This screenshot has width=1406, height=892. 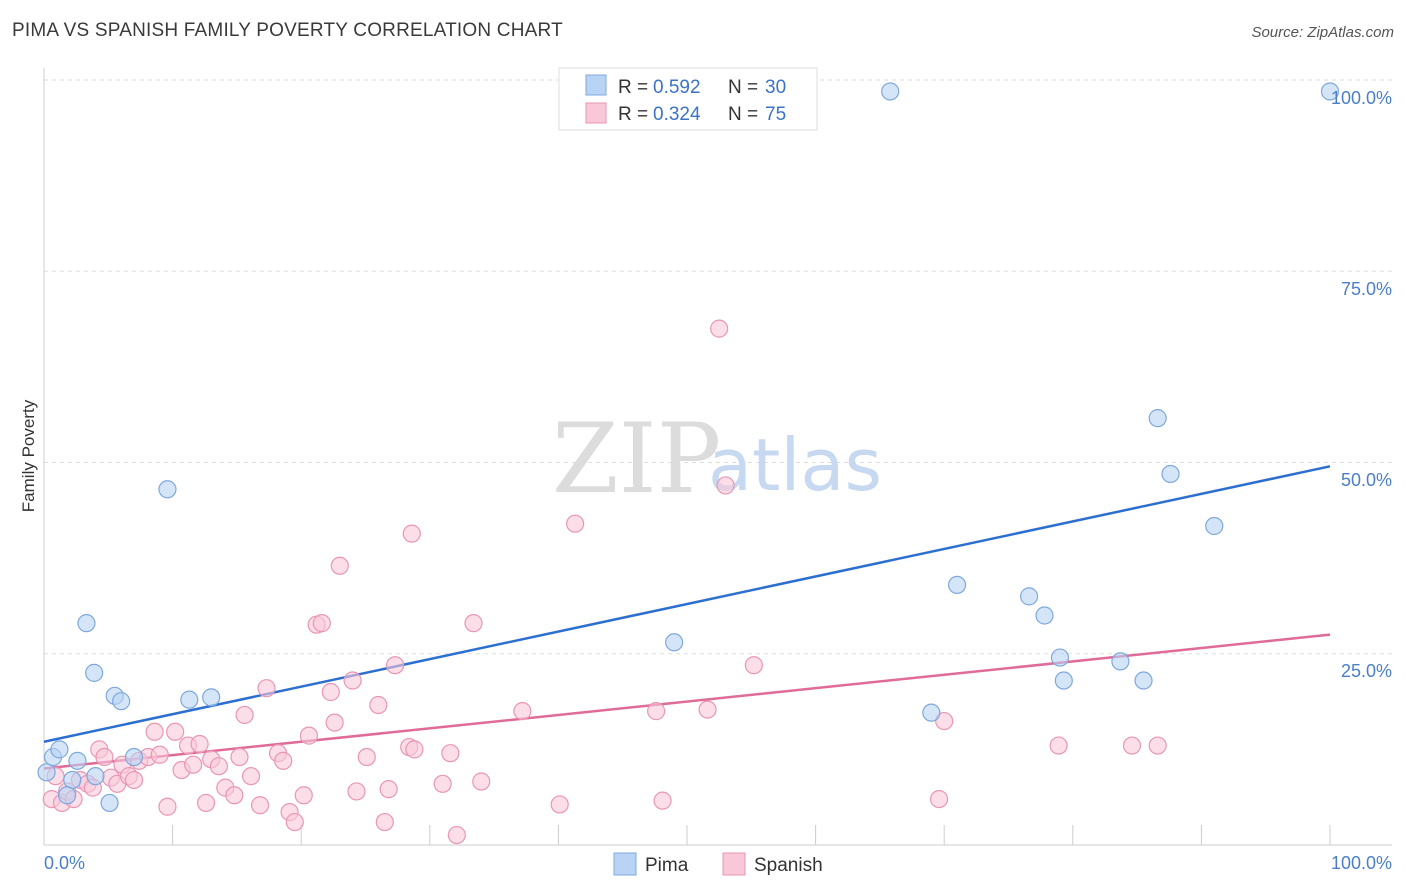 What do you see at coordinates (28, 455) in the screenshot?
I see `y-axis-title: Family Poverty` at bounding box center [28, 455].